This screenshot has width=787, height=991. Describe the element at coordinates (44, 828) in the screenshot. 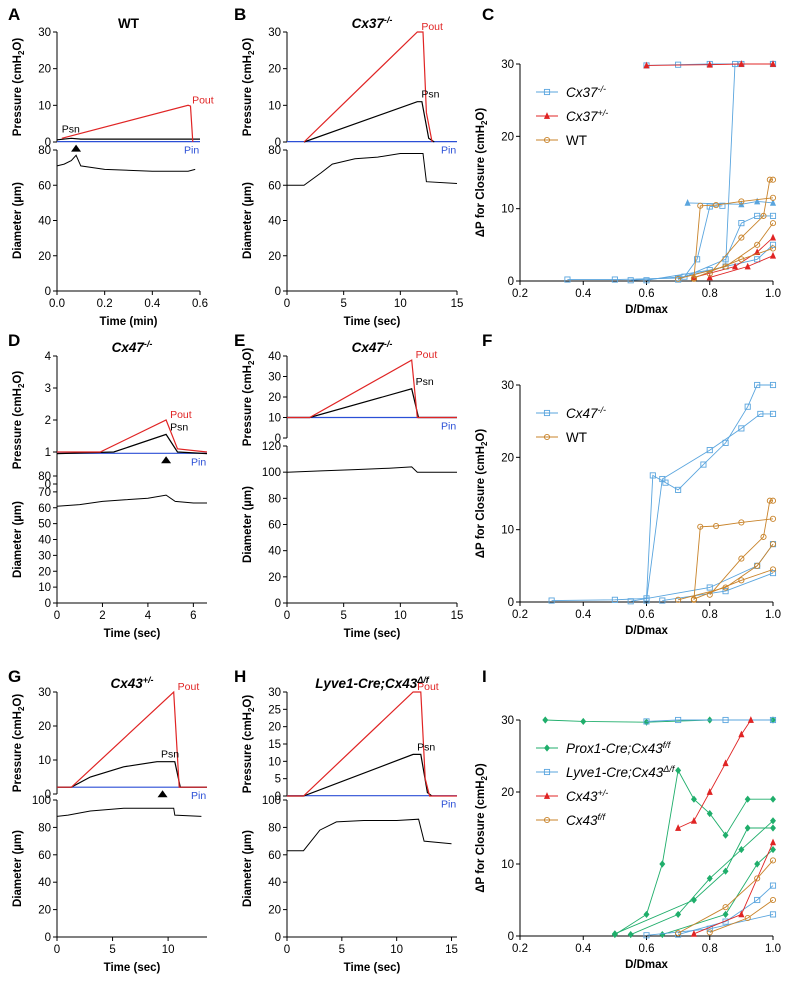

I see `y-tick-label: 80` at that location.